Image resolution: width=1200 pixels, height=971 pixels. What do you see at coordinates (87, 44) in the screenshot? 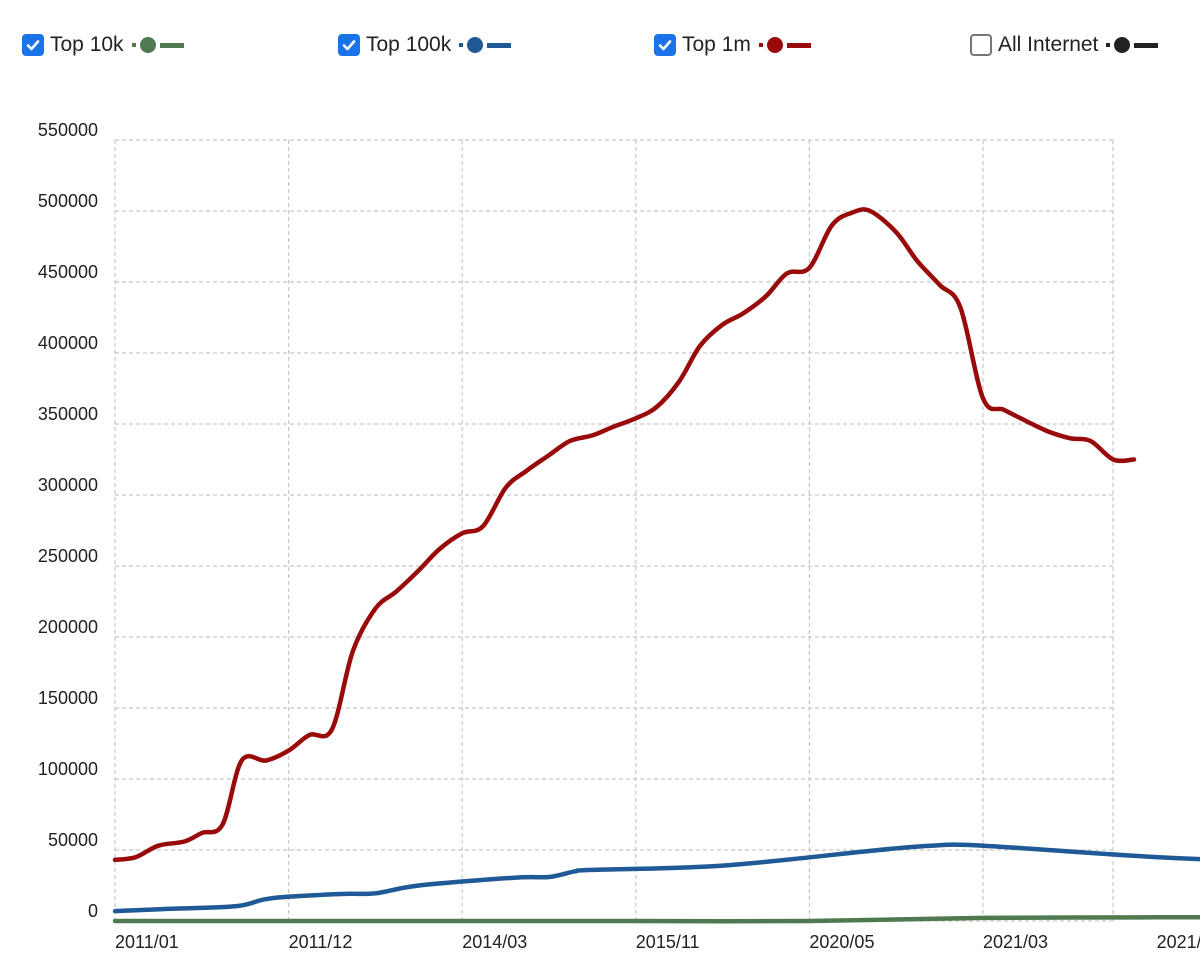
I see `legend-label-top-10k: Top 10k` at bounding box center [87, 44].